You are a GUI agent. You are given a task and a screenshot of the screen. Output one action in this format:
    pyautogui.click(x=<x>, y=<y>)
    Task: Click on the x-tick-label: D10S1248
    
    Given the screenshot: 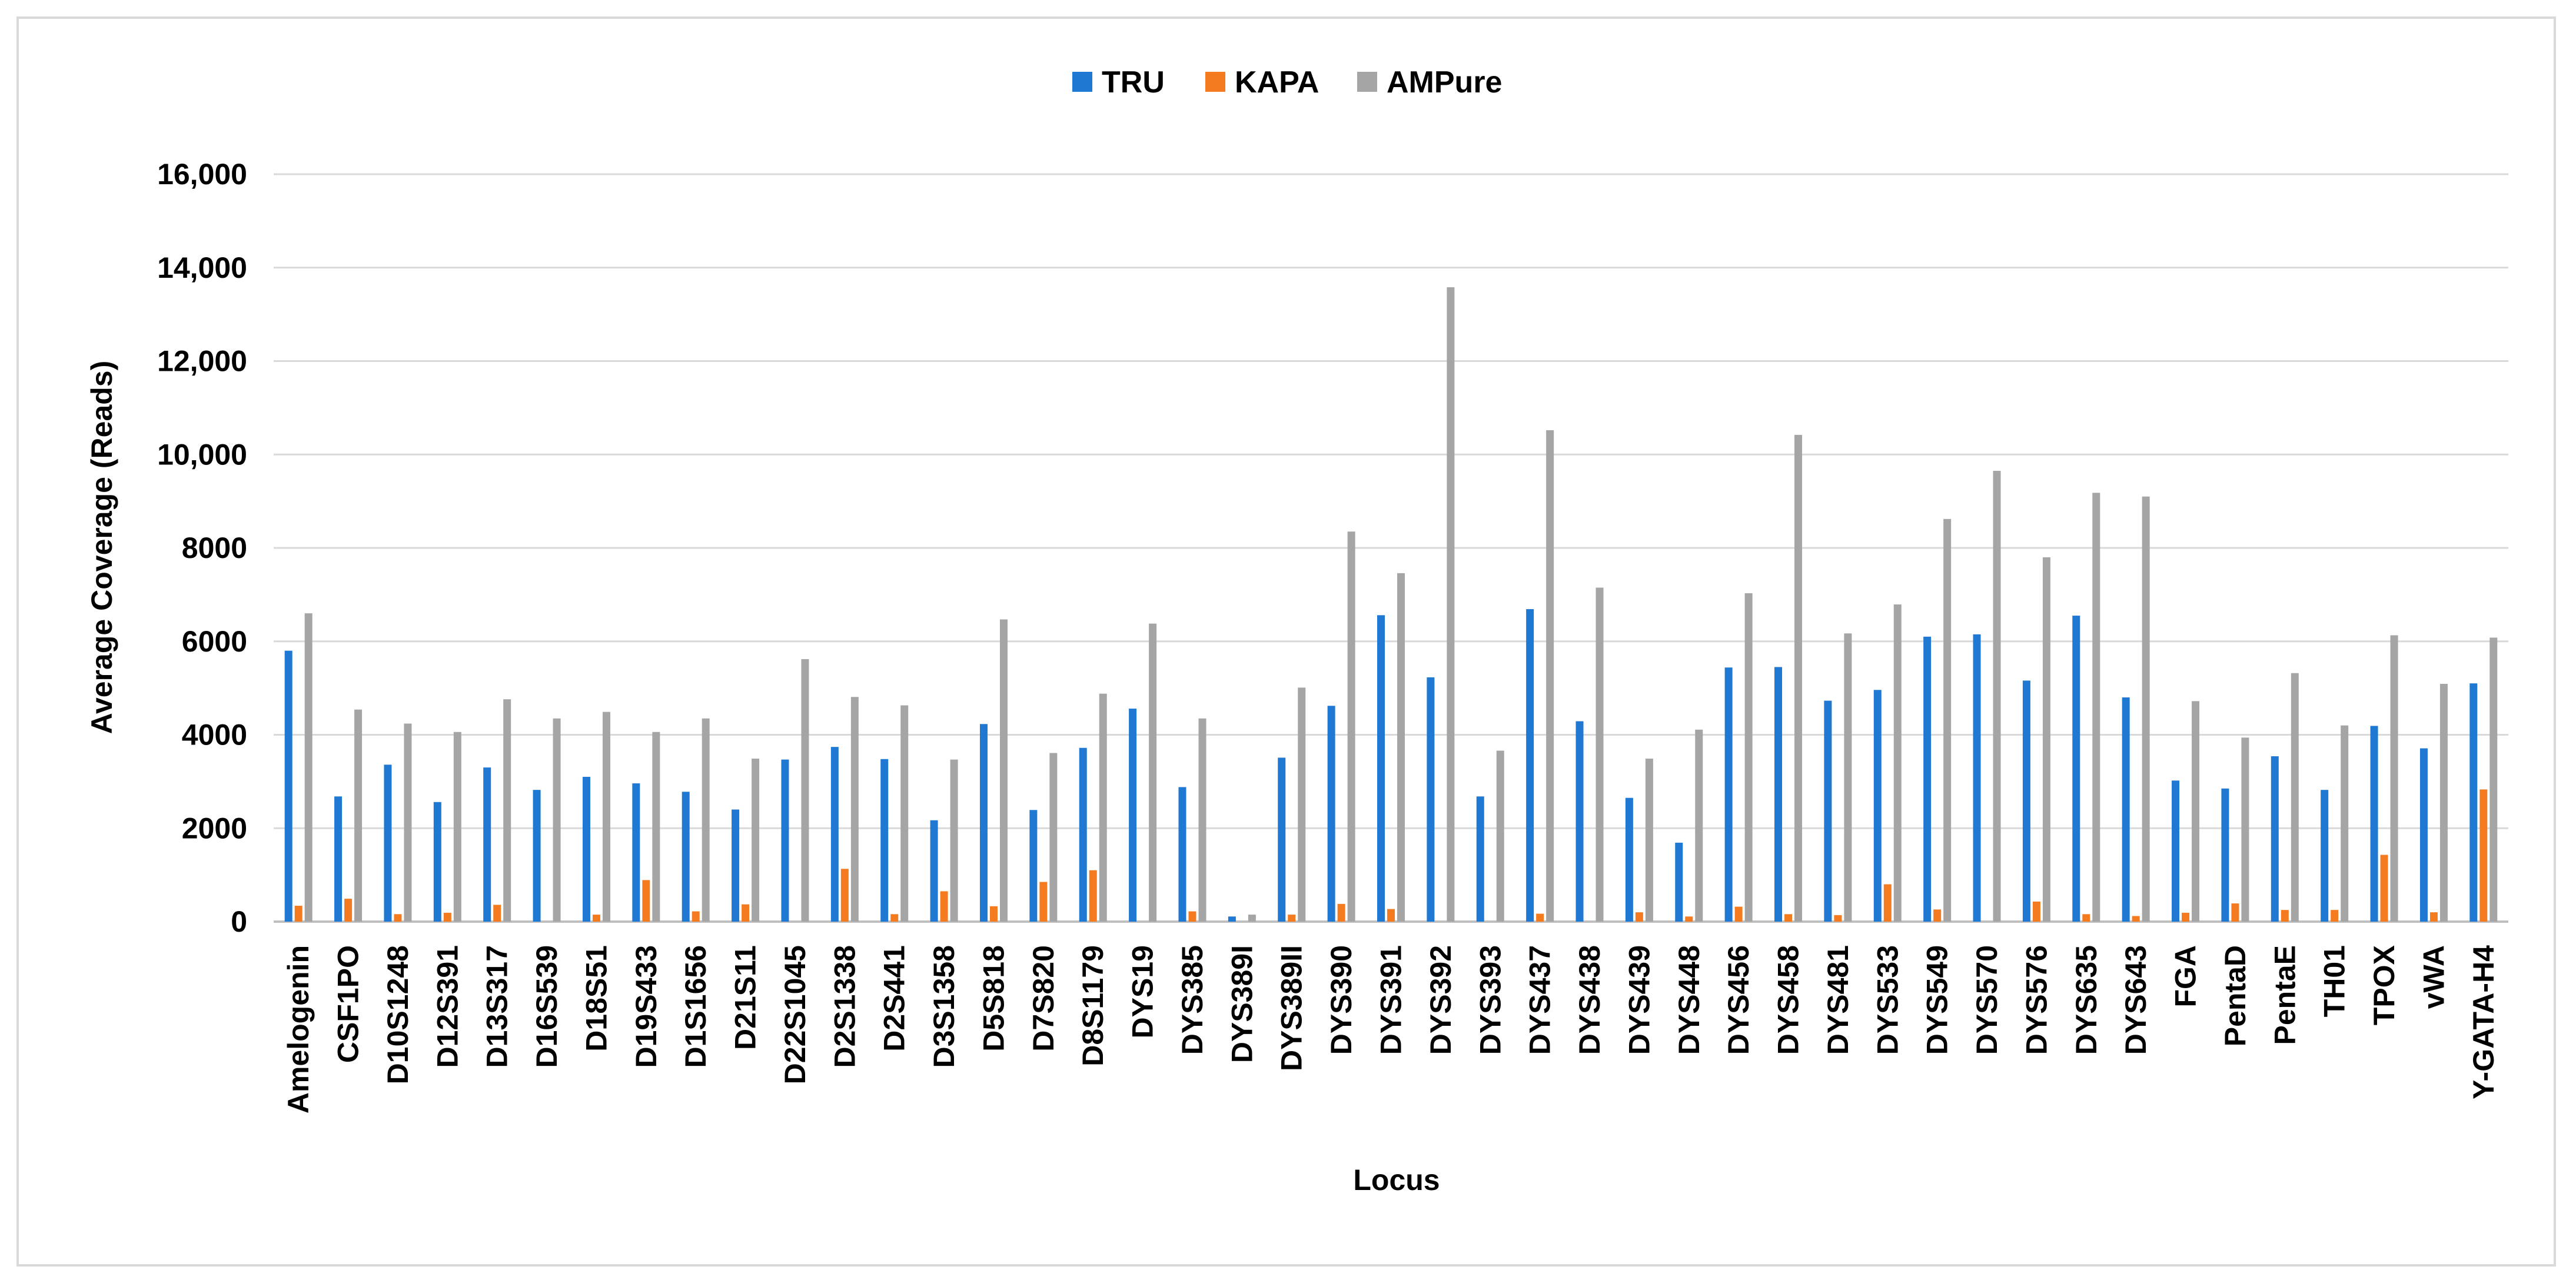 What is the action you would take?
    pyautogui.click(x=397, y=1014)
    